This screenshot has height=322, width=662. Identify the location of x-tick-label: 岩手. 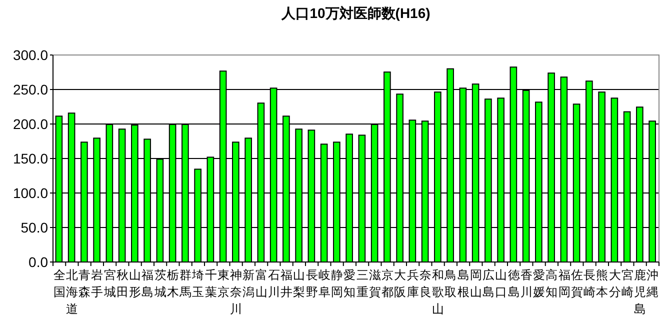
(97, 283).